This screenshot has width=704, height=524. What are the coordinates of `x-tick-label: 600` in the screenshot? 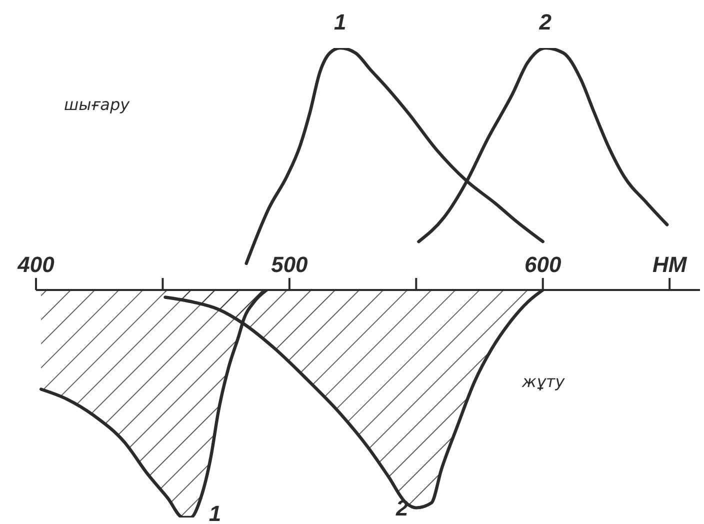 It's located at (543, 264).